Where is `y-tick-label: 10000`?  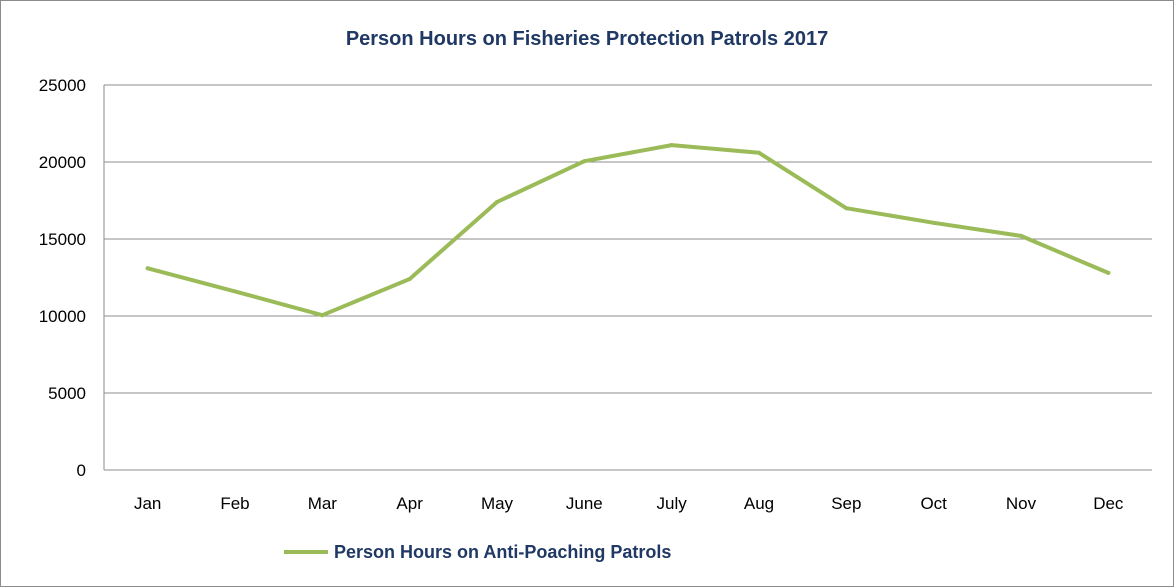 y-tick-label: 10000 is located at coordinates (62, 316).